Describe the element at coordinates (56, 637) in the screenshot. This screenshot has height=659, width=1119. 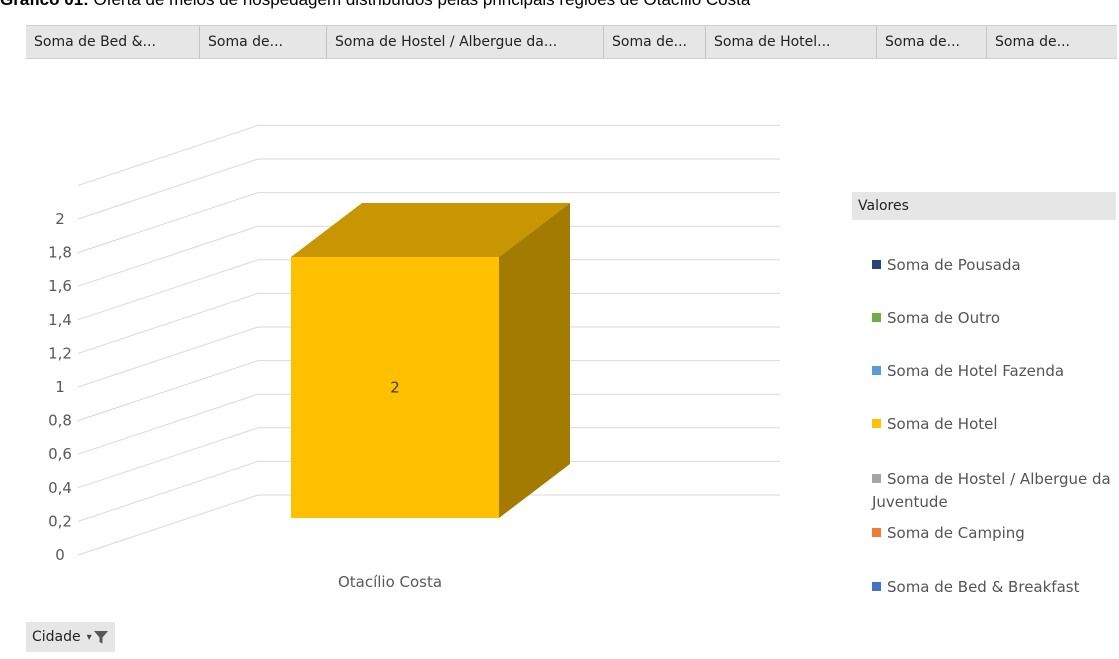
I see `axis-field-label: Cidade` at that location.